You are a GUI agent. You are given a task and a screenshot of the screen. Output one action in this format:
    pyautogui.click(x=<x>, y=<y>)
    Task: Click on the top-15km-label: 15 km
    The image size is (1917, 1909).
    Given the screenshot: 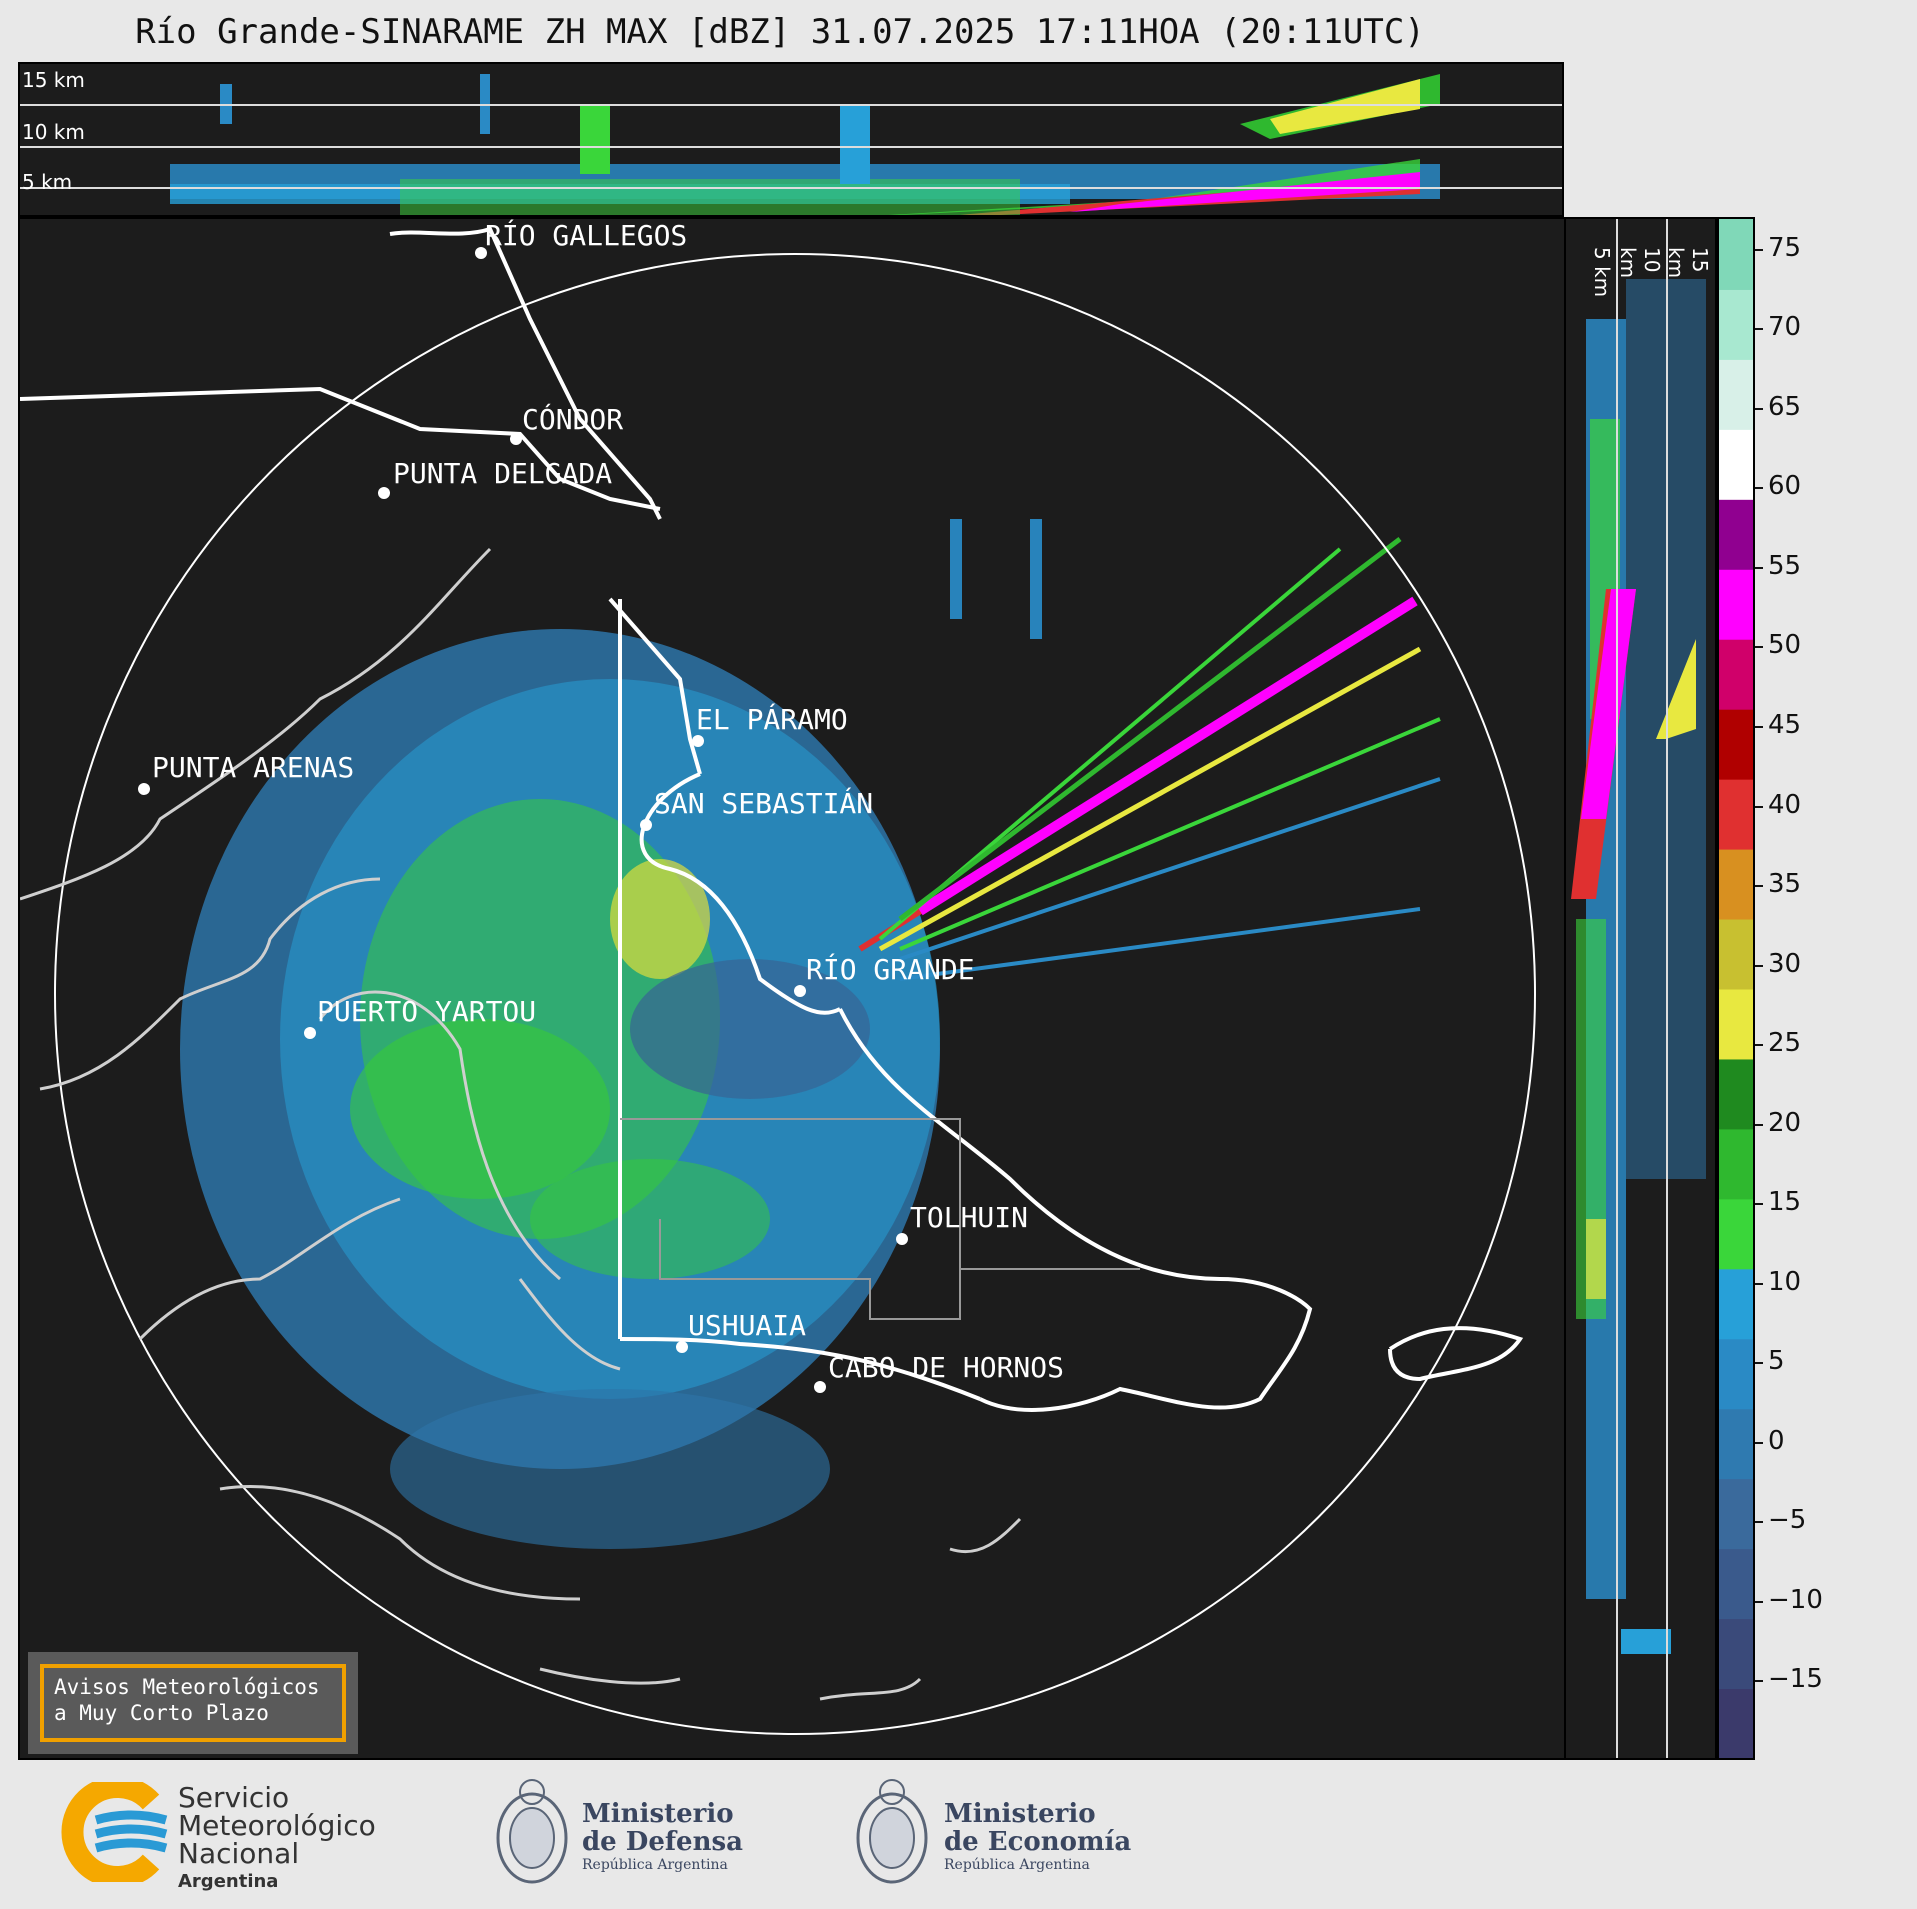 What is the action you would take?
    pyautogui.click(x=53, y=80)
    